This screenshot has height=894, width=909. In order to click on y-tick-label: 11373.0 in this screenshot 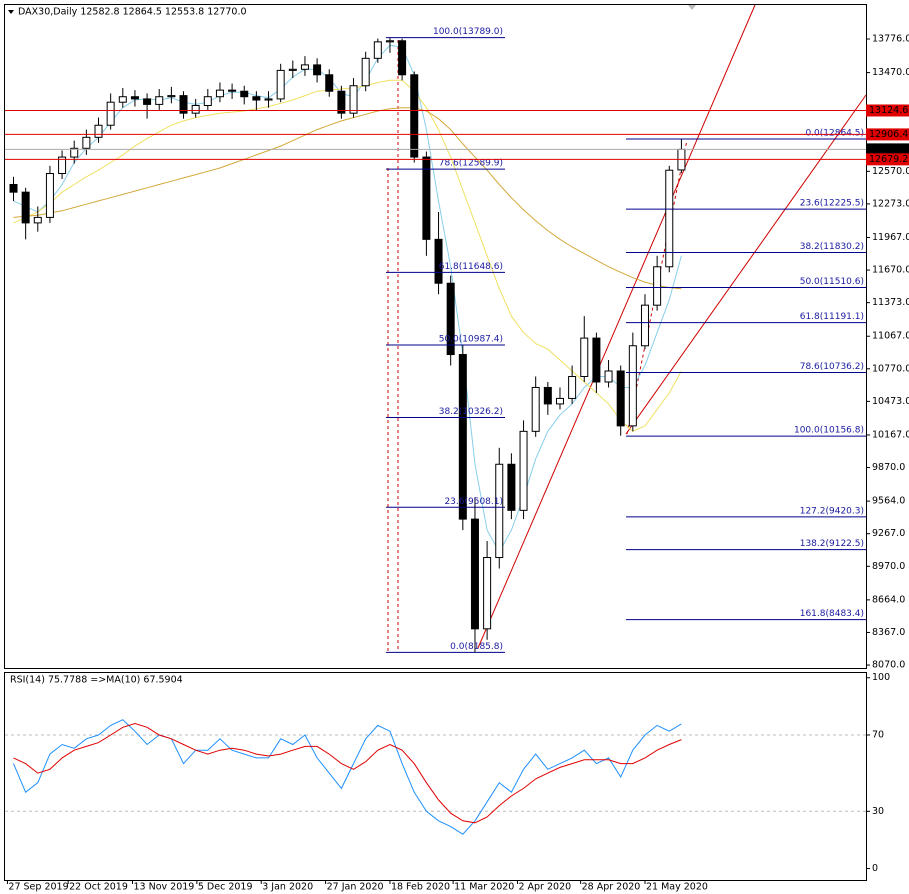, I will do `click(890, 302)`.